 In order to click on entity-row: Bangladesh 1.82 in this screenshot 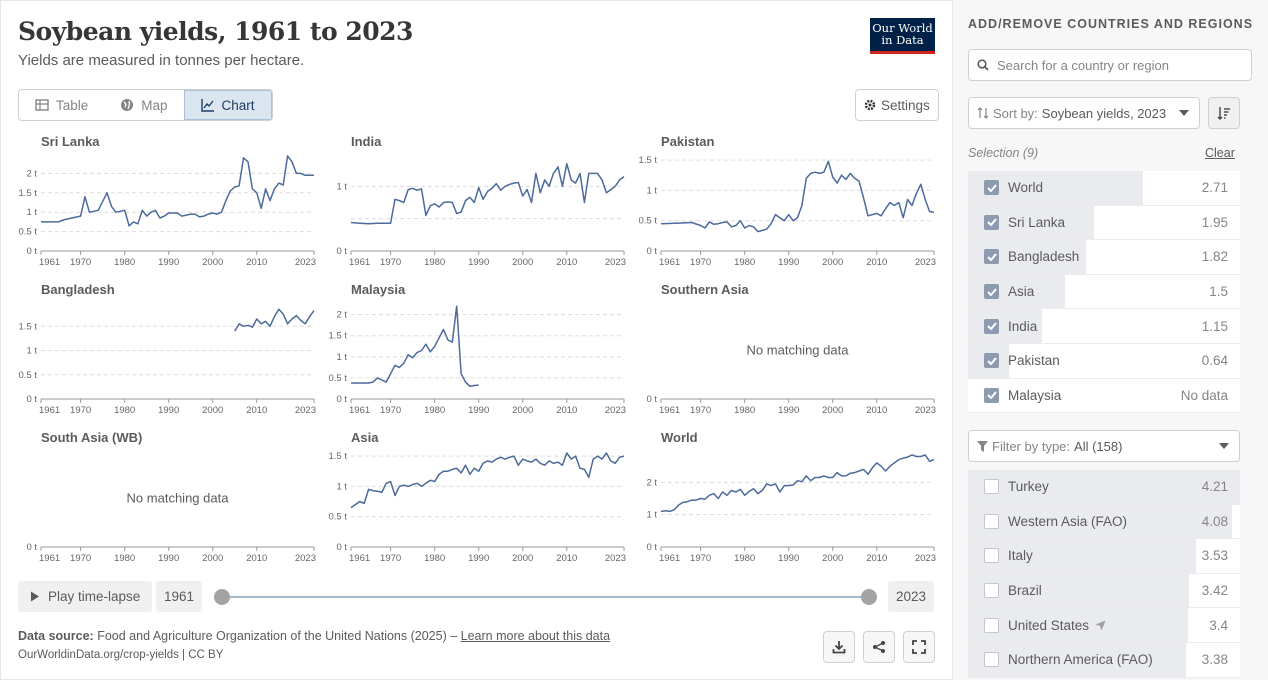, I will do `click(1104, 257)`.